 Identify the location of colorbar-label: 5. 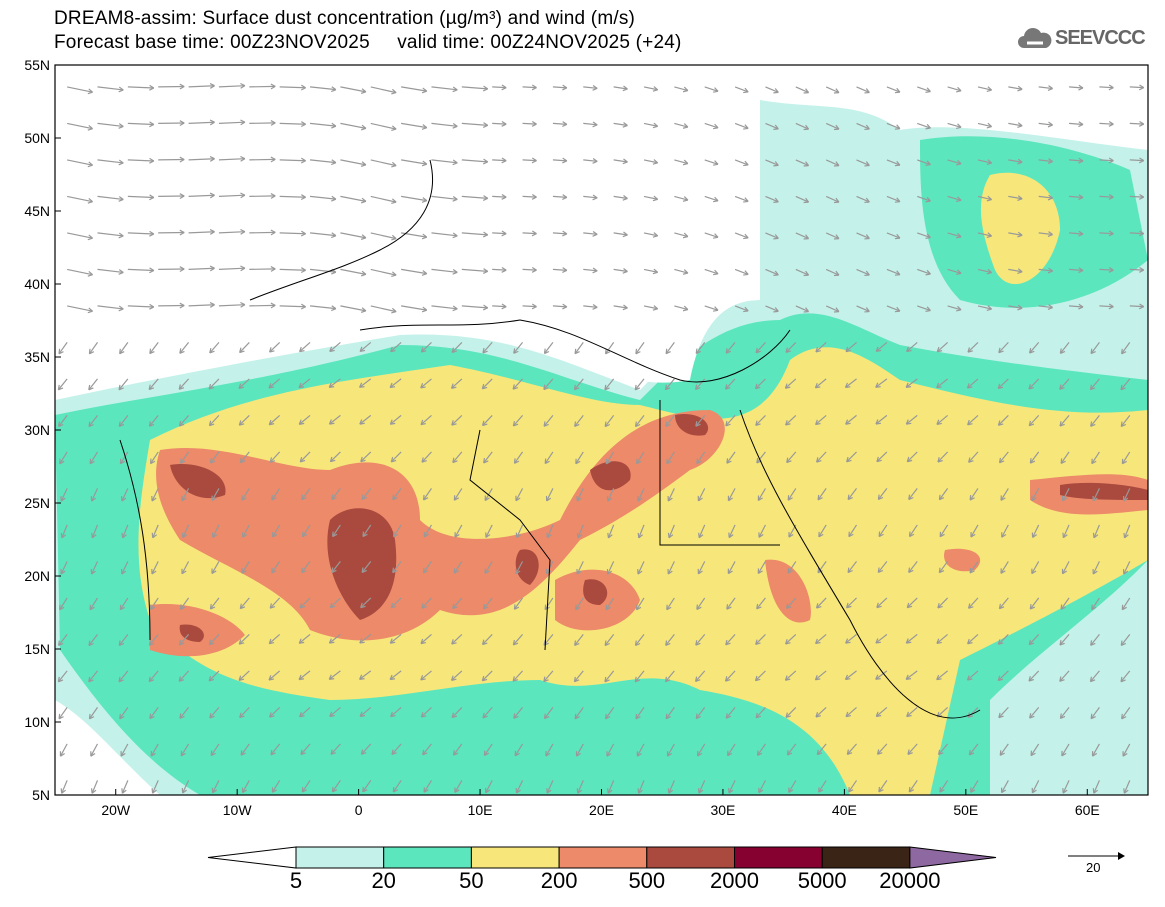
(296, 880).